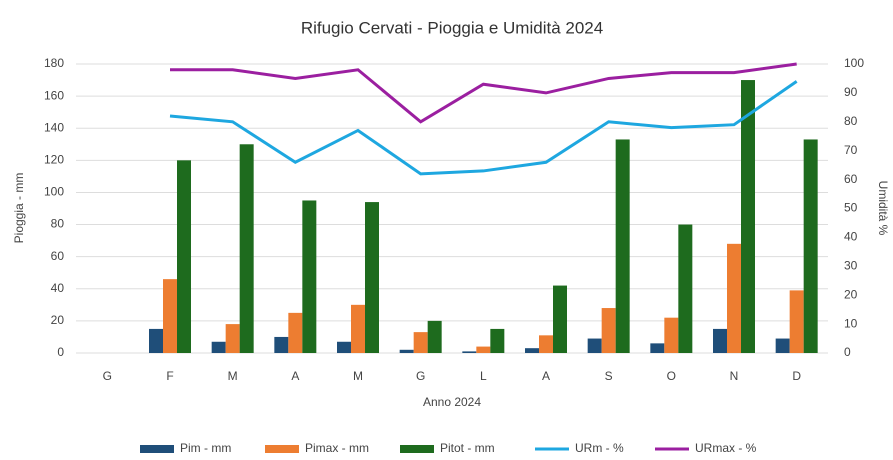 The image size is (893, 460). I want to click on y-tick-label: 100, so click(54, 192).